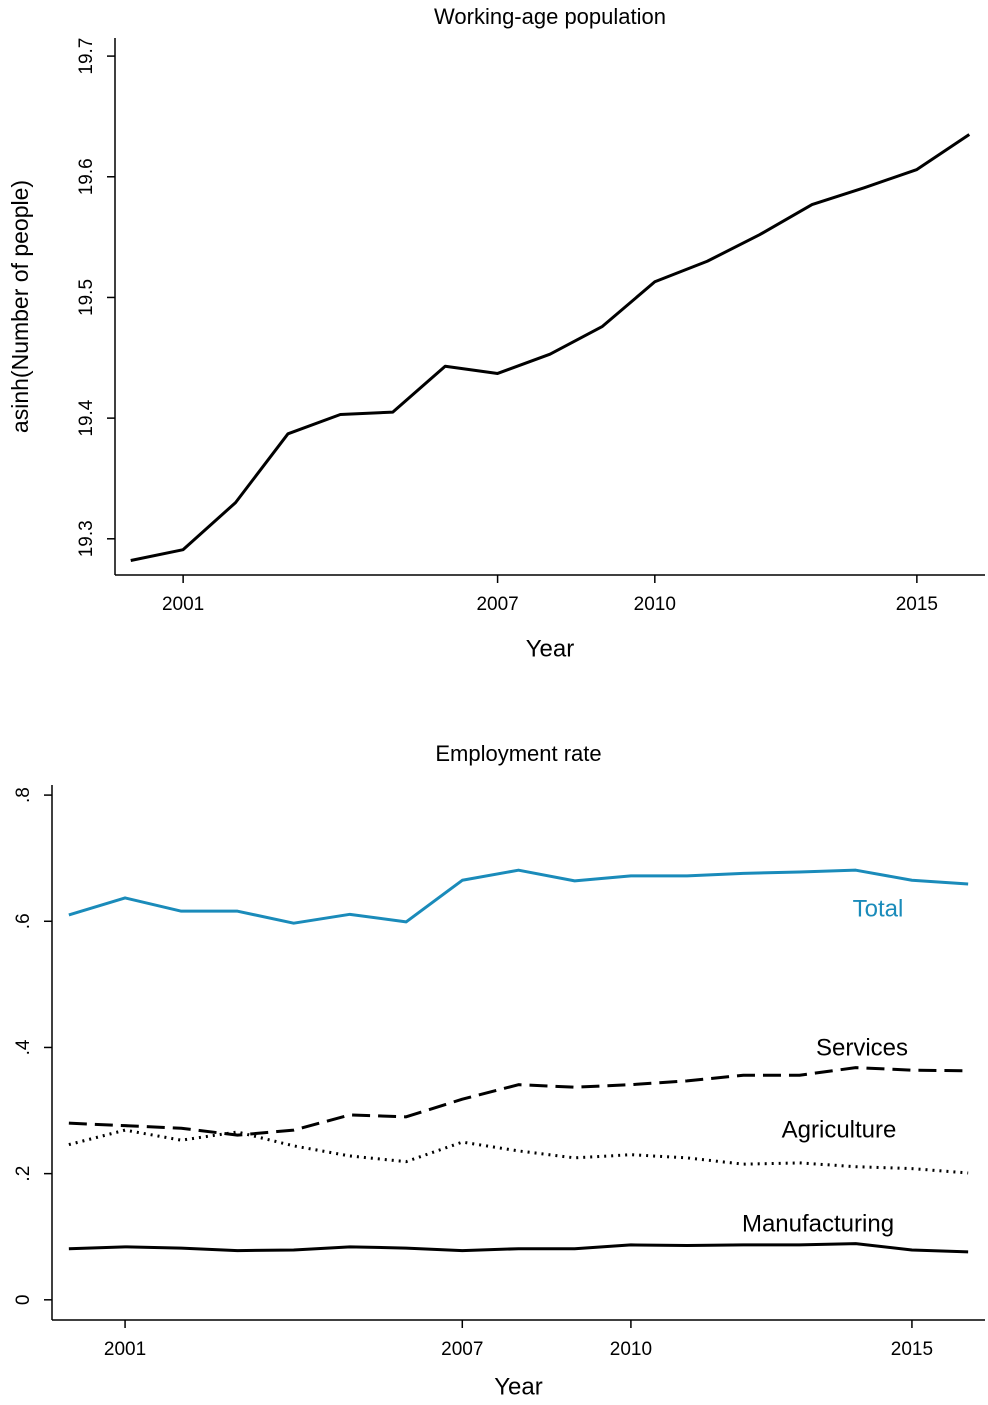  I want to click on series-label: Manufacturing, so click(818, 1223).